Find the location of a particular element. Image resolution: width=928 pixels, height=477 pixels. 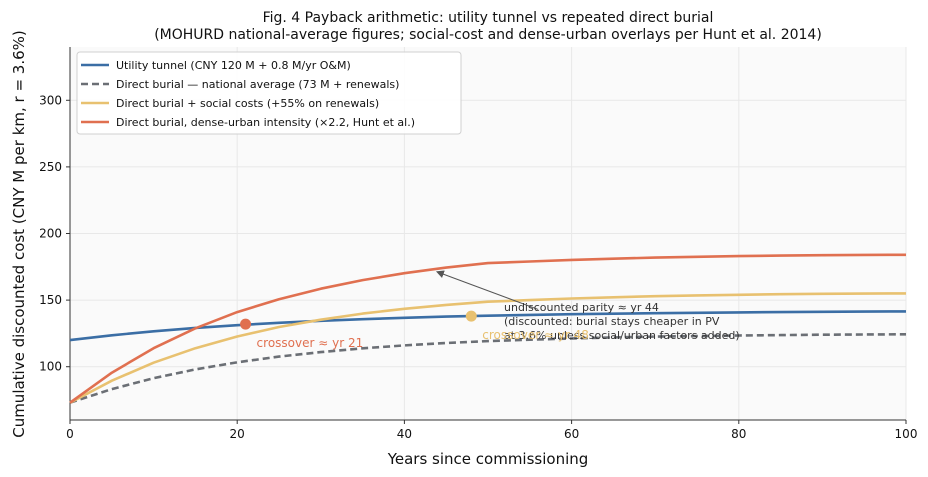

x-axis-label: Years since commissioning is located at coordinates (488, 459).